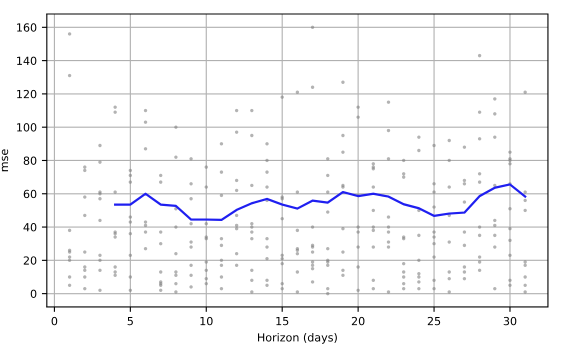  What do you see at coordinates (297, 338) in the screenshot?
I see `x-axis-title: Horizon (days)` at bounding box center [297, 338].